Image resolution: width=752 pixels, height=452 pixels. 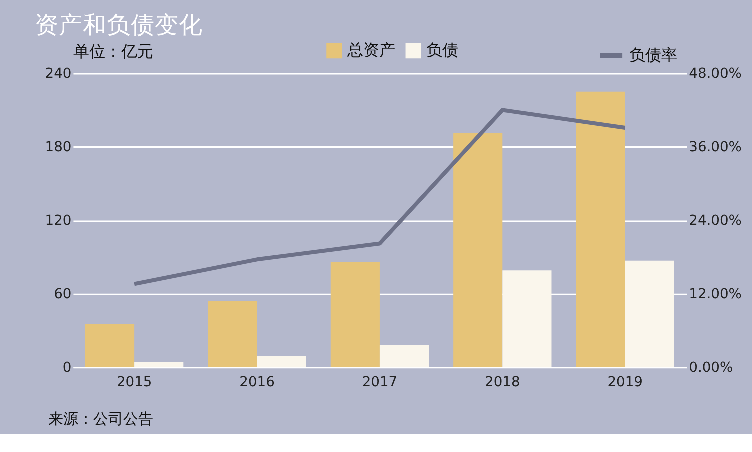 I want to click on legend-label: 负债率, so click(x=653, y=55).